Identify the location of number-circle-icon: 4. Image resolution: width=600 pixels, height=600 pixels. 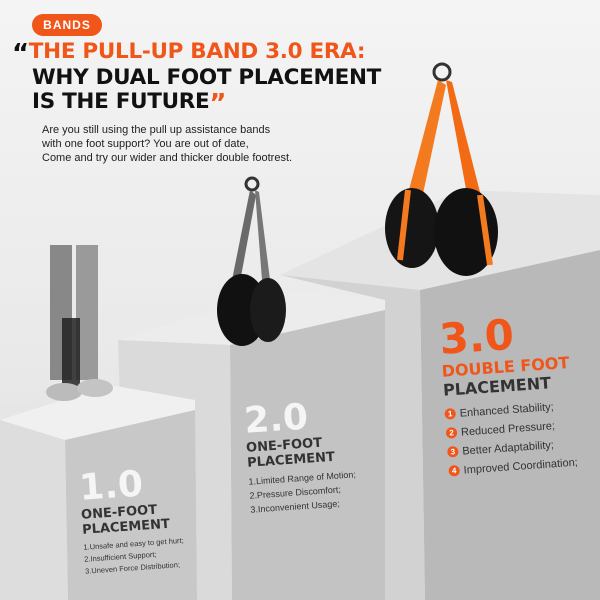
(454, 470).